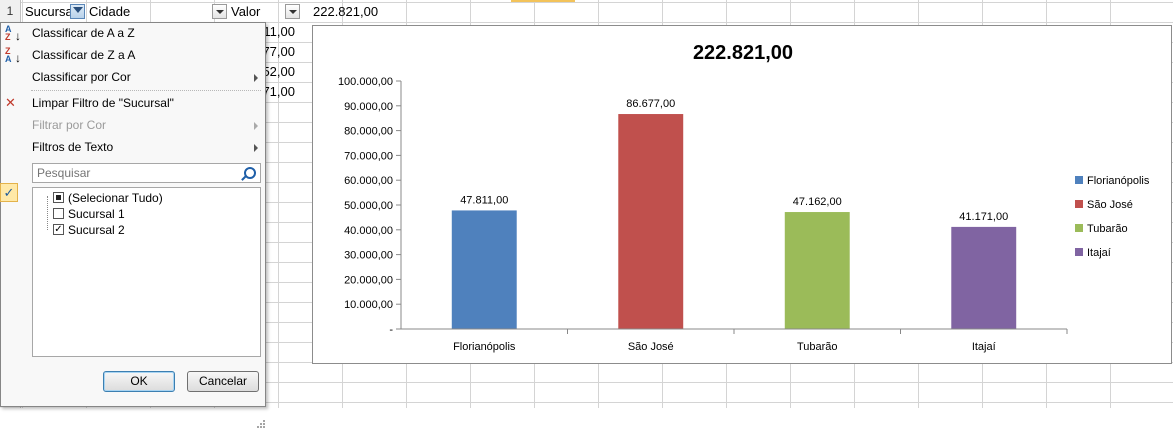 The image size is (1173, 429). What do you see at coordinates (368, 231) in the screenshot?
I see `y-tick-label: 40.000,00` at bounding box center [368, 231].